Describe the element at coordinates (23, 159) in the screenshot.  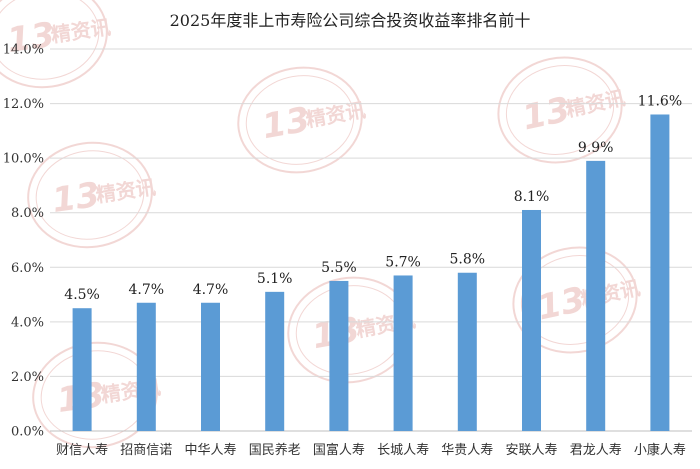
I see `y-tick-label: 10.0%` at that location.